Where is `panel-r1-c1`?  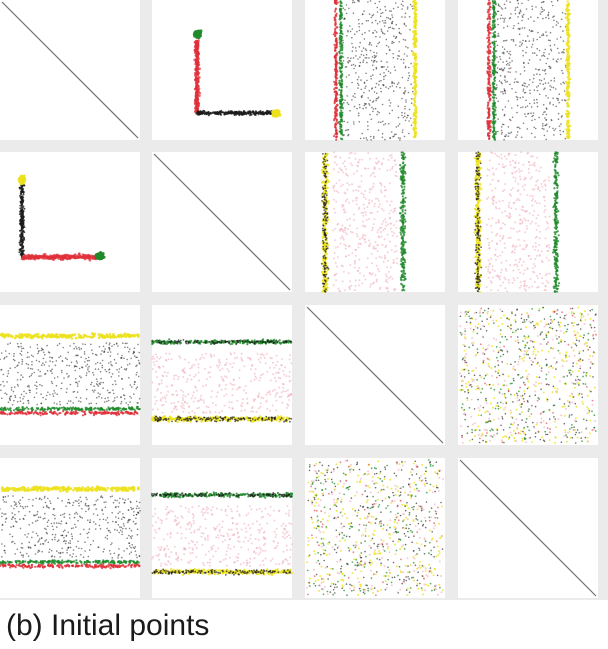
panel-r1-c1 is located at coordinates (222, 222).